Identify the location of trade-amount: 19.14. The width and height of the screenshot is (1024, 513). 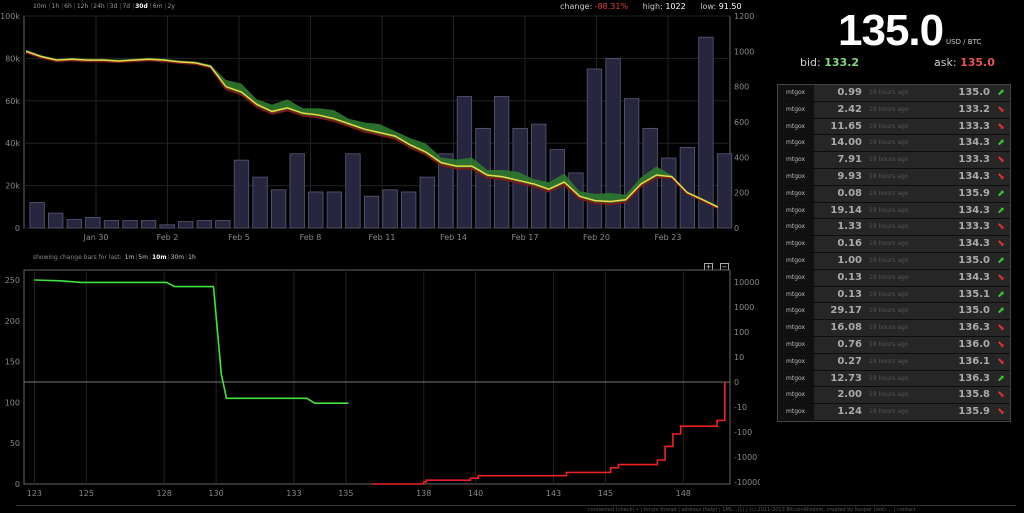
(840, 210).